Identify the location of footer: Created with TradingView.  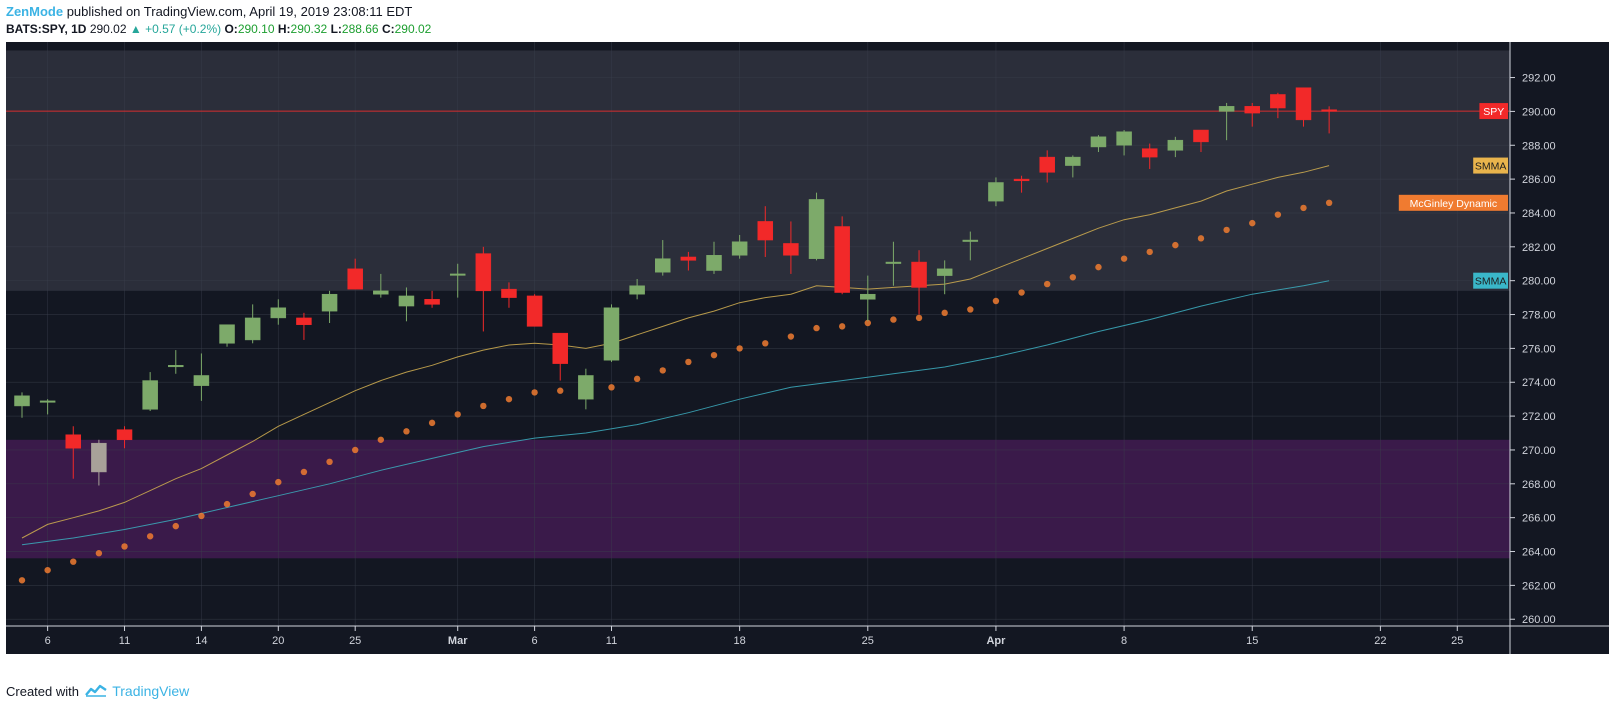
(97, 692).